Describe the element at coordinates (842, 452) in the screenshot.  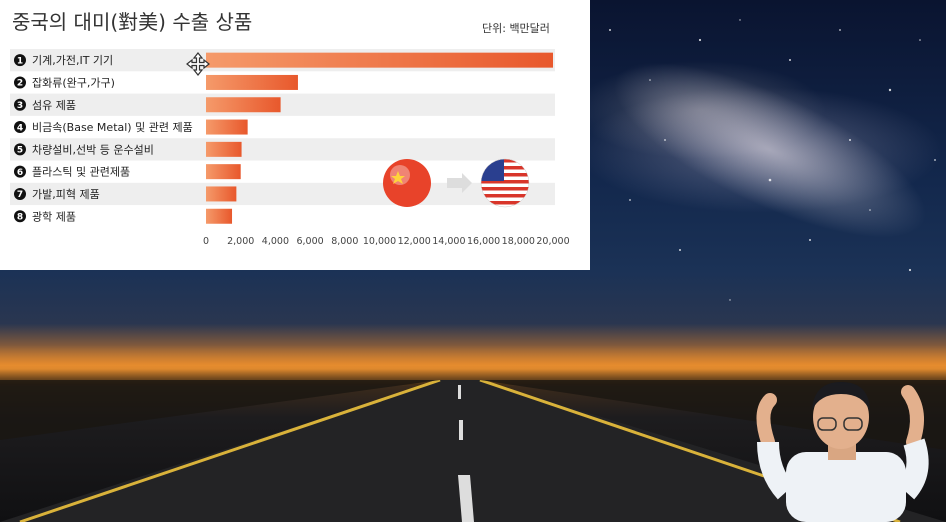
I see `presenter-webcam` at that location.